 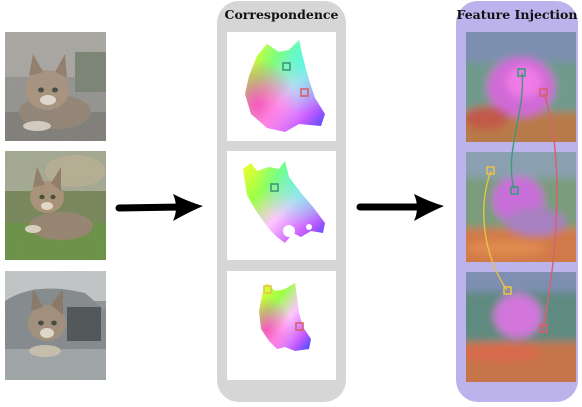 I want to click on correspondence-links, so click(x=520, y=200).